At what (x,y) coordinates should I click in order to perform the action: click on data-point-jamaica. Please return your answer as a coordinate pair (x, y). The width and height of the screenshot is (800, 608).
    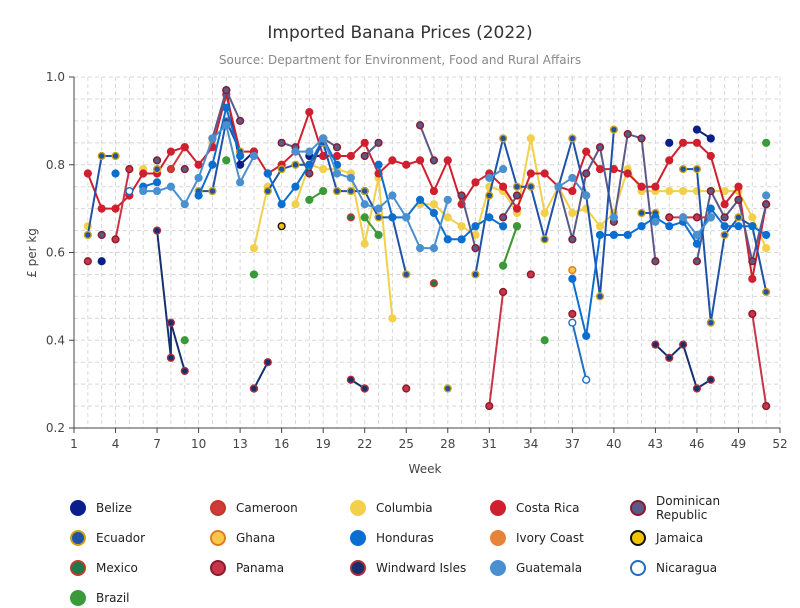
    Looking at the image, I should click on (281, 226).